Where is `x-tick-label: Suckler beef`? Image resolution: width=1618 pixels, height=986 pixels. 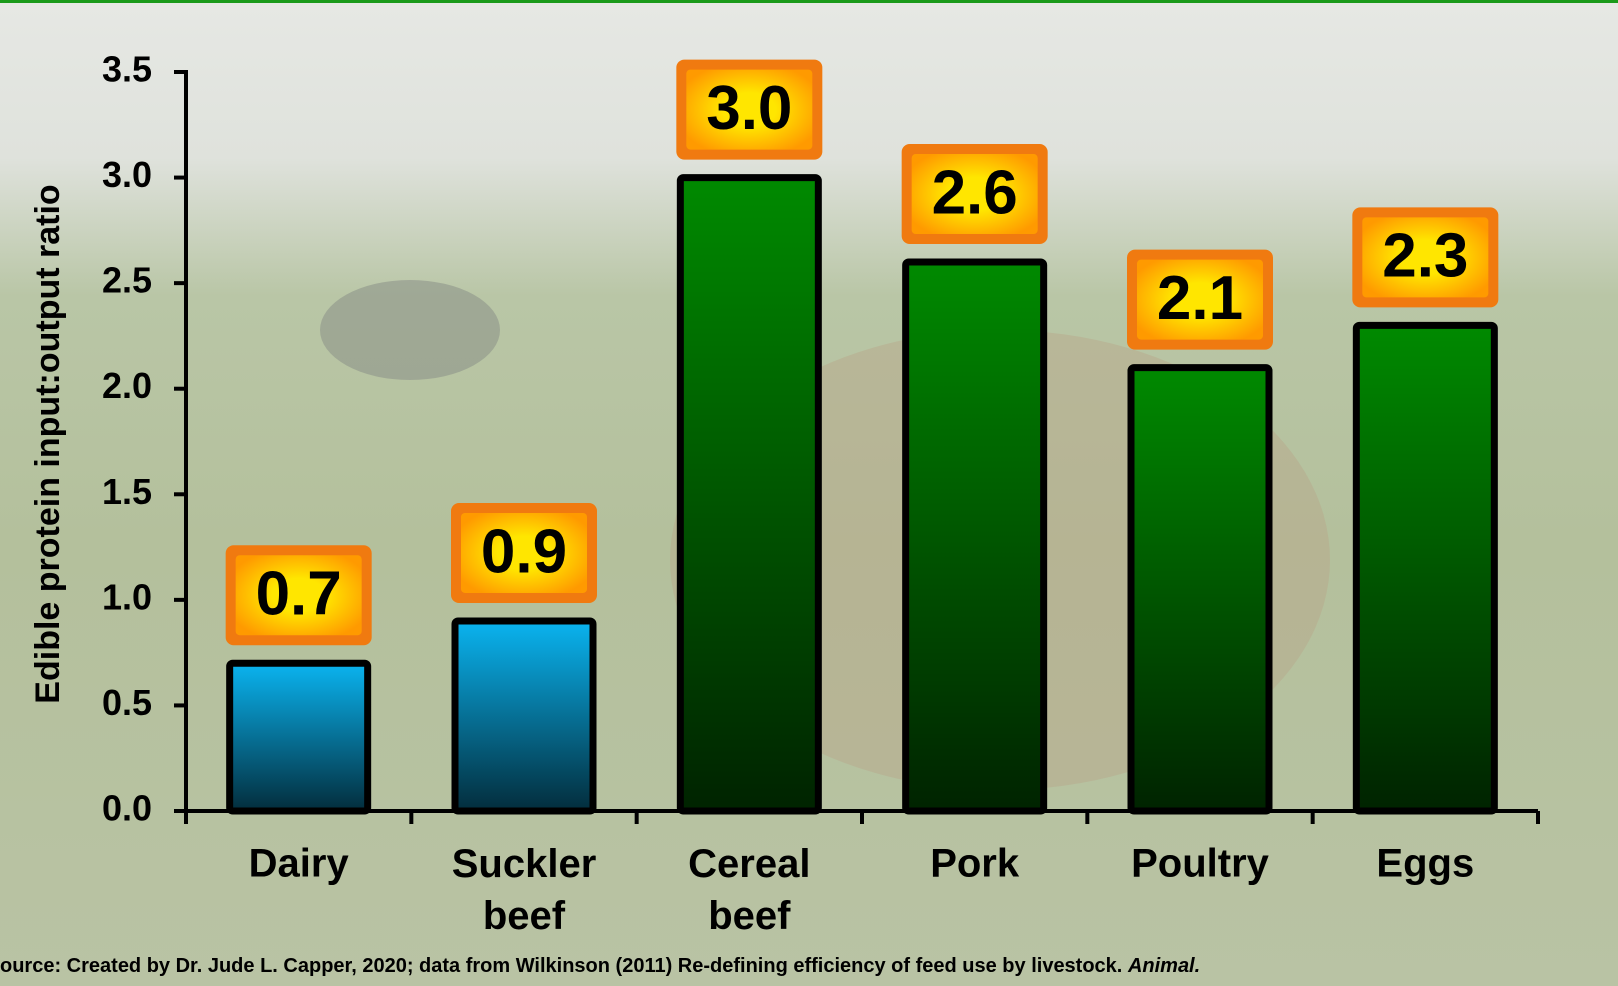
x-tick-label: Suckler beef is located at coordinates (524, 890).